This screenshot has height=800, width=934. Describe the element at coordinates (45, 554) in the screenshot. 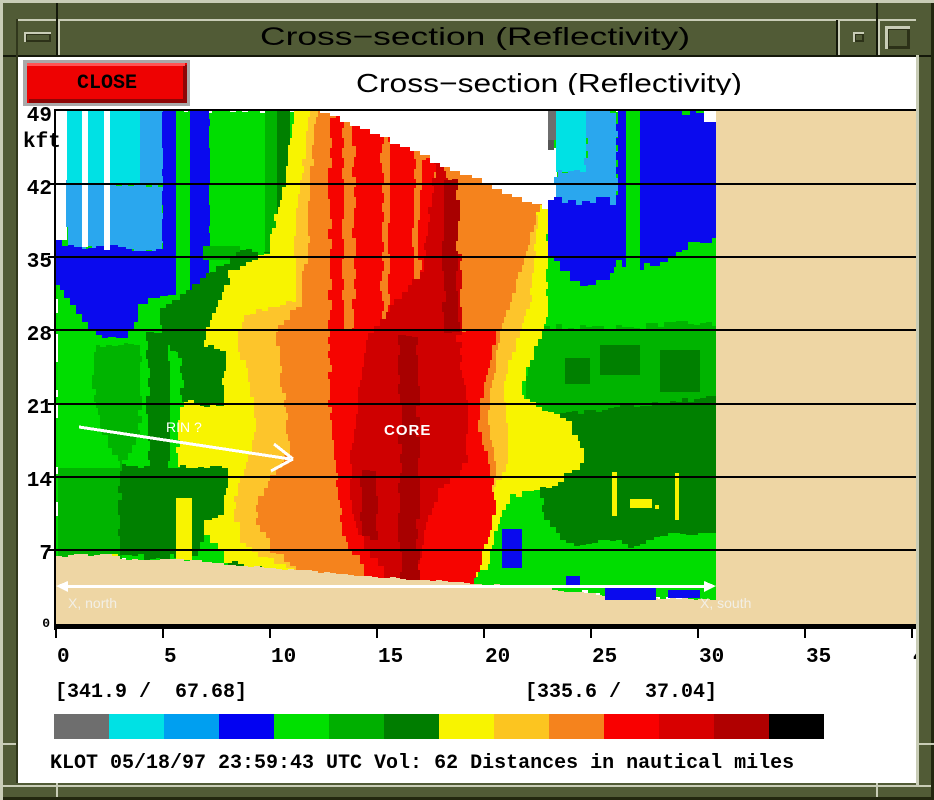

I see `svg-text: 7` at that location.